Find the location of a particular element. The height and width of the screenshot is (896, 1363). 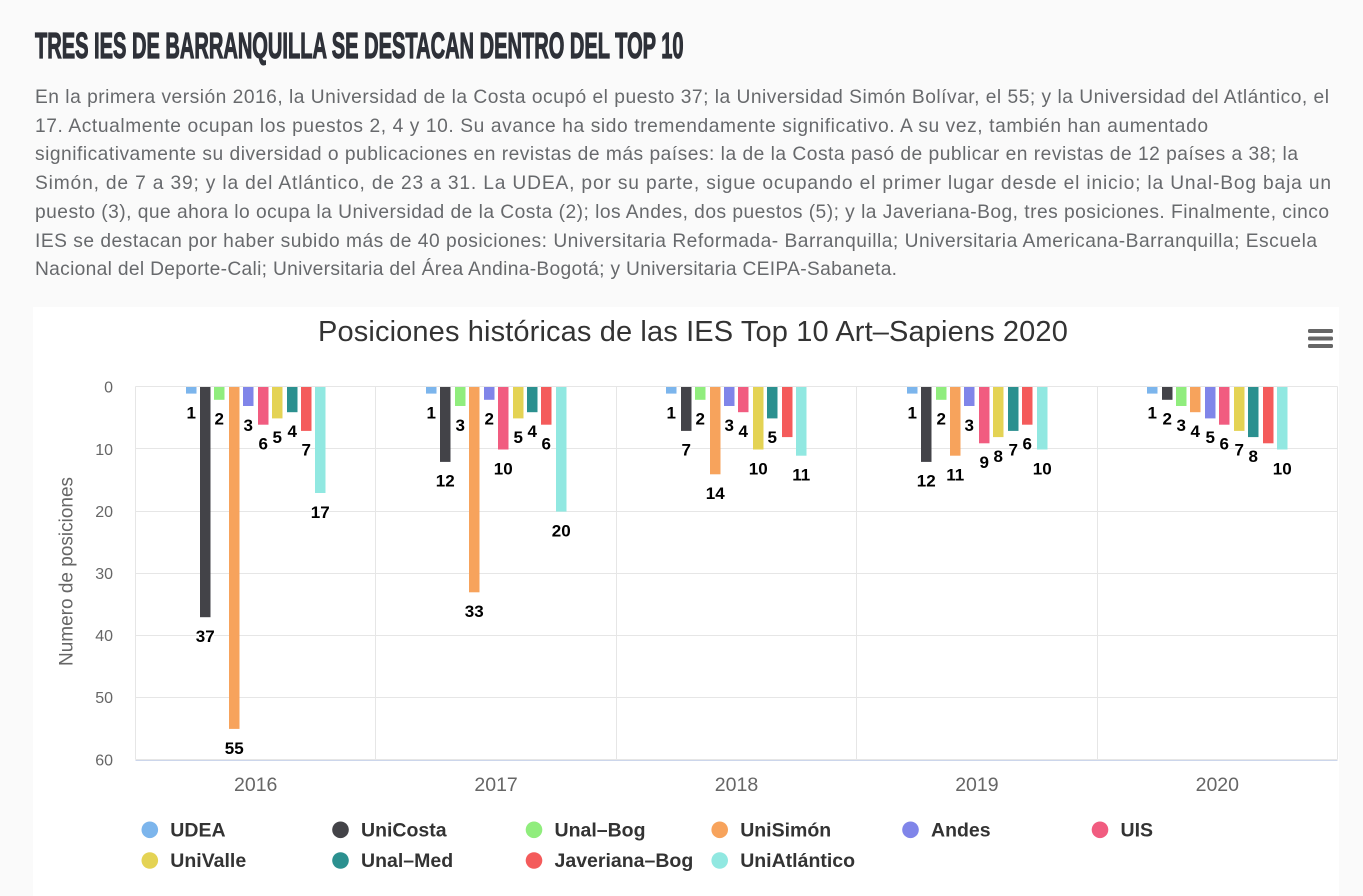

svg-text: 0 is located at coordinates (108, 388).